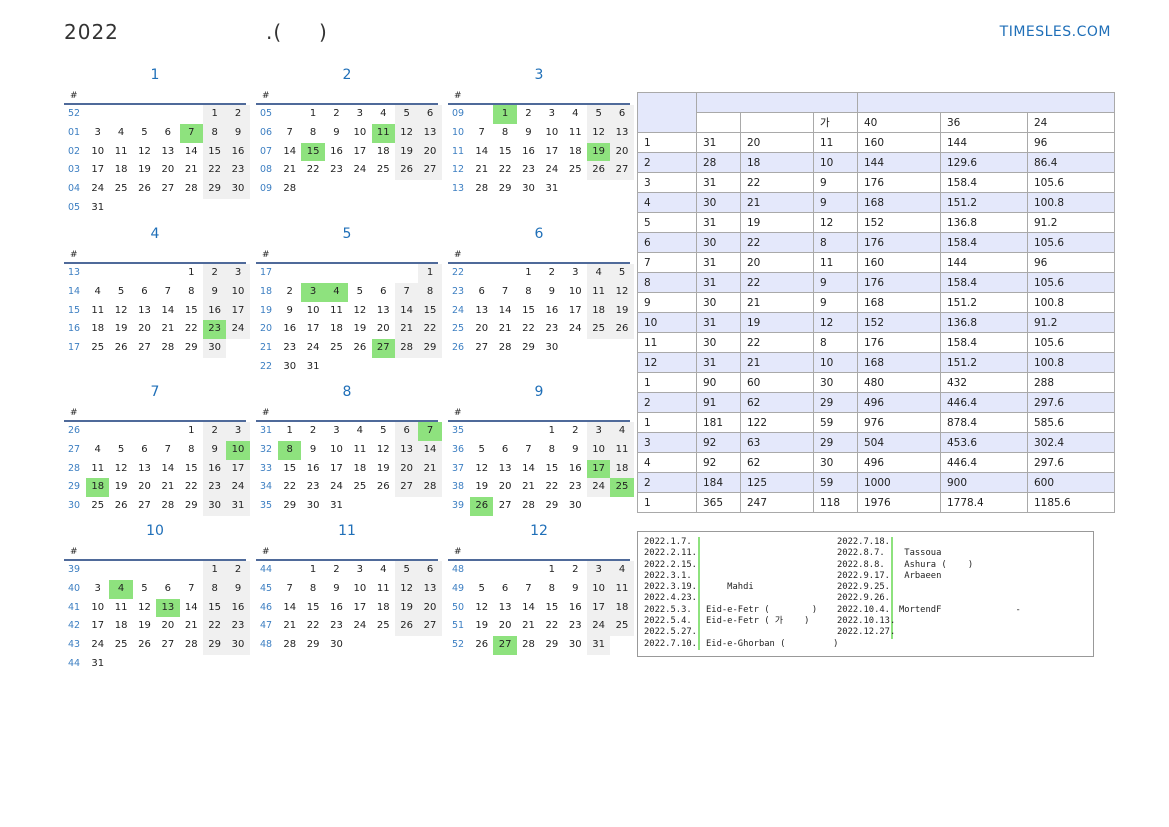 The image size is (1169, 827). What do you see at coordinates (98, 663) in the screenshot?
I see `day-cell: 31` at bounding box center [98, 663].